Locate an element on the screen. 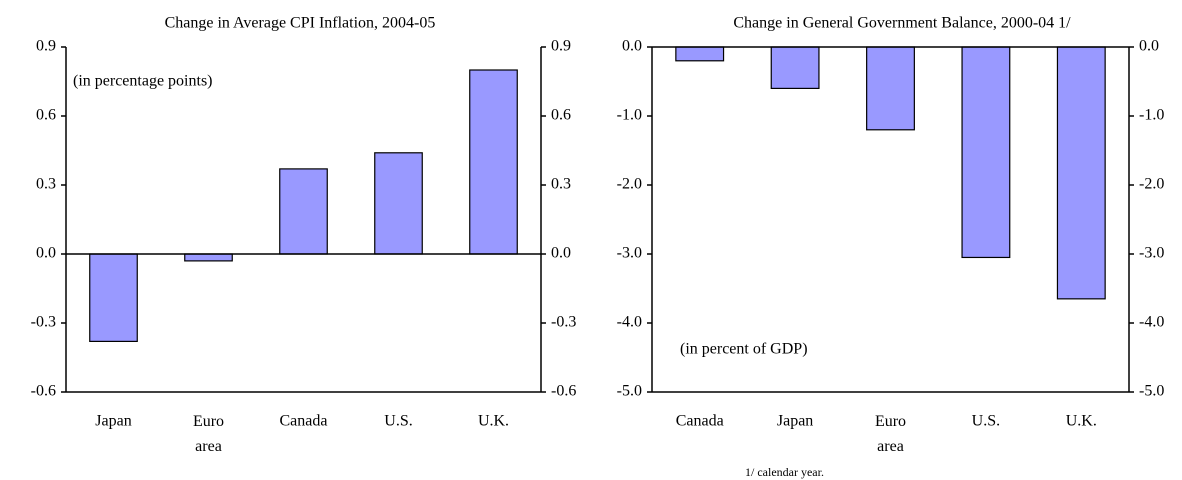 Image resolution: width=1182 pixels, height=480 pixels. y-tick-label: -2.0 is located at coordinates (629, 184).